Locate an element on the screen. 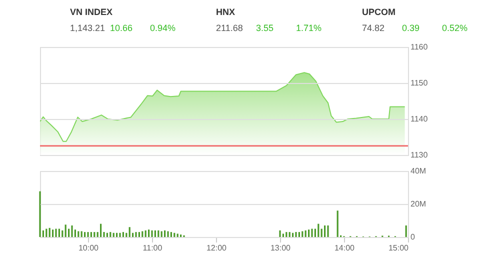 Image resolution: width=497 pixels, height=280 pixels. text: 1,143.21 is located at coordinates (88, 28).